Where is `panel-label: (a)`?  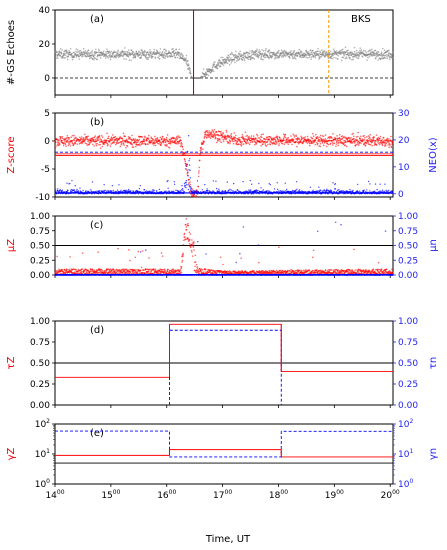 panel-label: (a) is located at coordinates (97, 19).